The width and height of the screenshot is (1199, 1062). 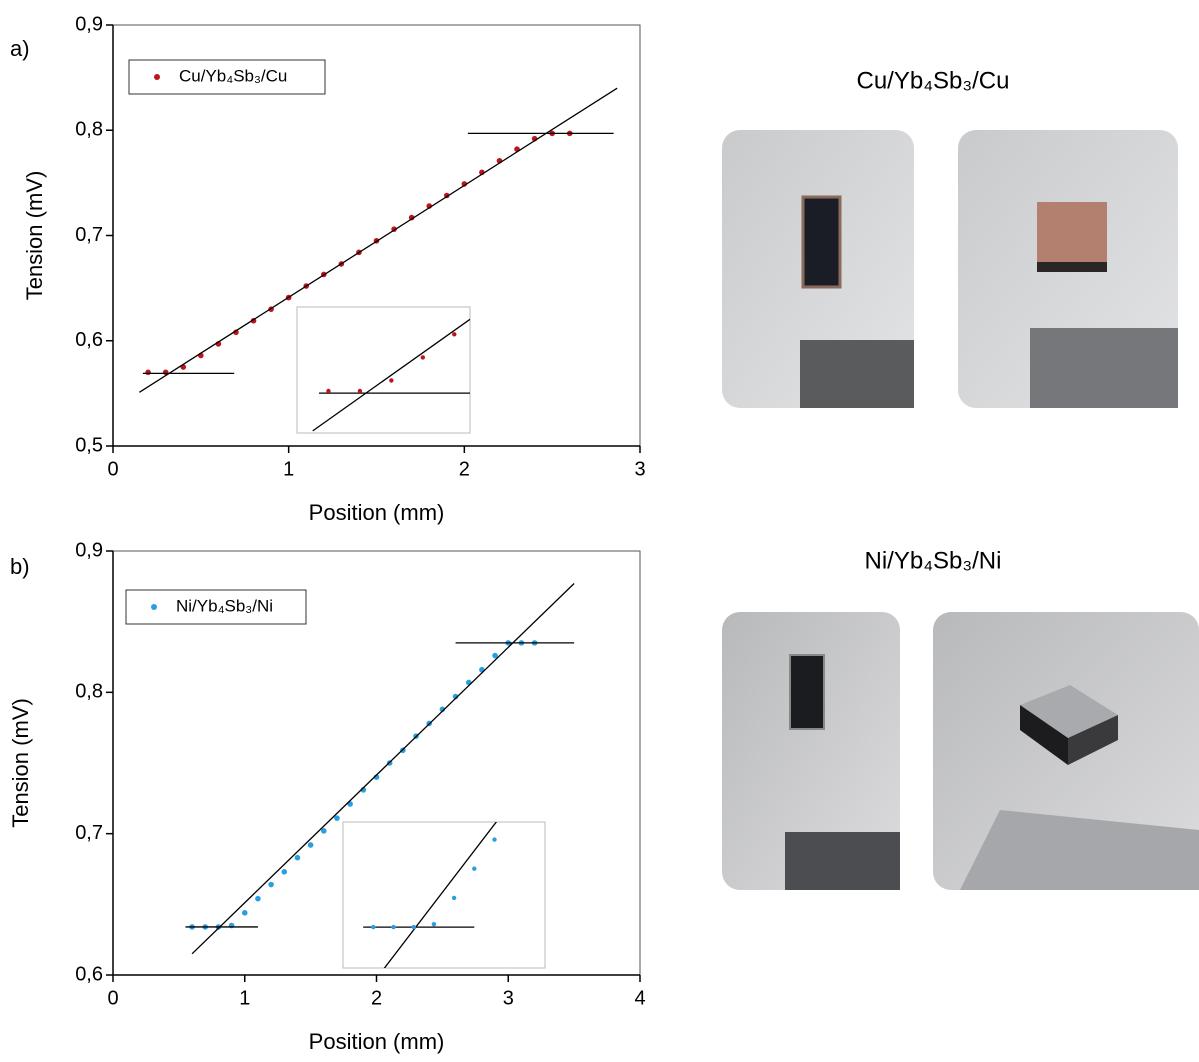 I want to click on legend-label: Ni/Yb₄Sb₃/Ni, so click(x=224, y=605).